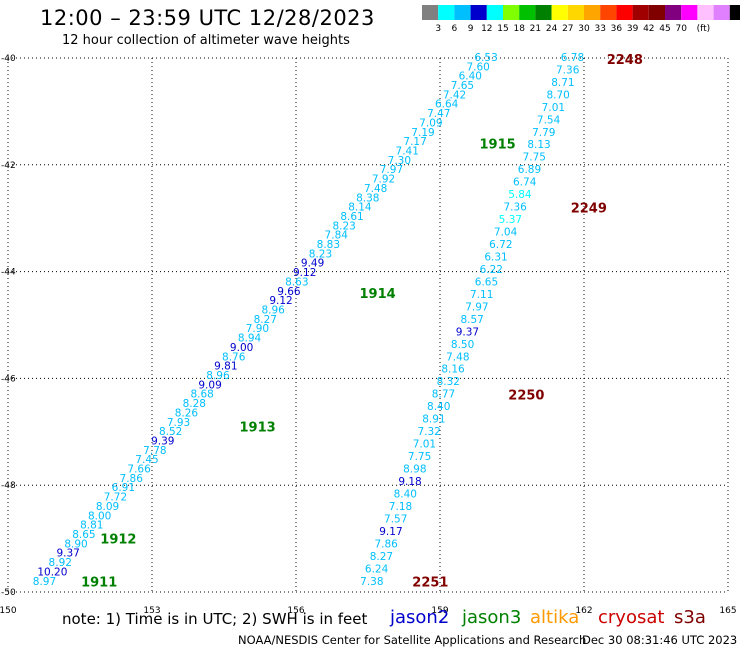  What do you see at coordinates (447, 105) in the screenshot?
I see `data-point: 6.64` at bounding box center [447, 105].